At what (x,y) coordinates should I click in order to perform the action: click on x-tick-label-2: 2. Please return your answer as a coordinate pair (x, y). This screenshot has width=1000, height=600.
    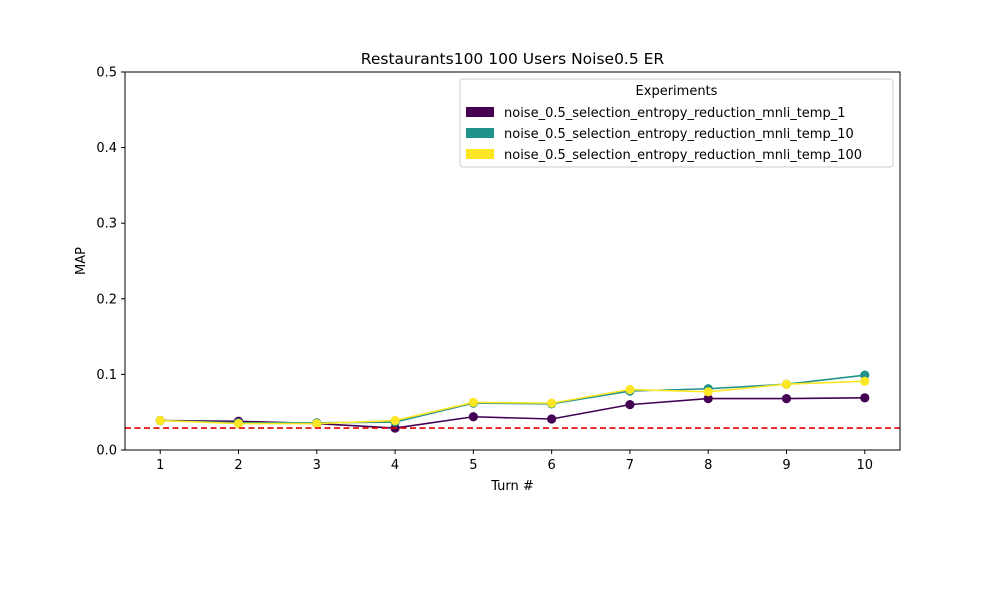
    Looking at the image, I should click on (238, 465).